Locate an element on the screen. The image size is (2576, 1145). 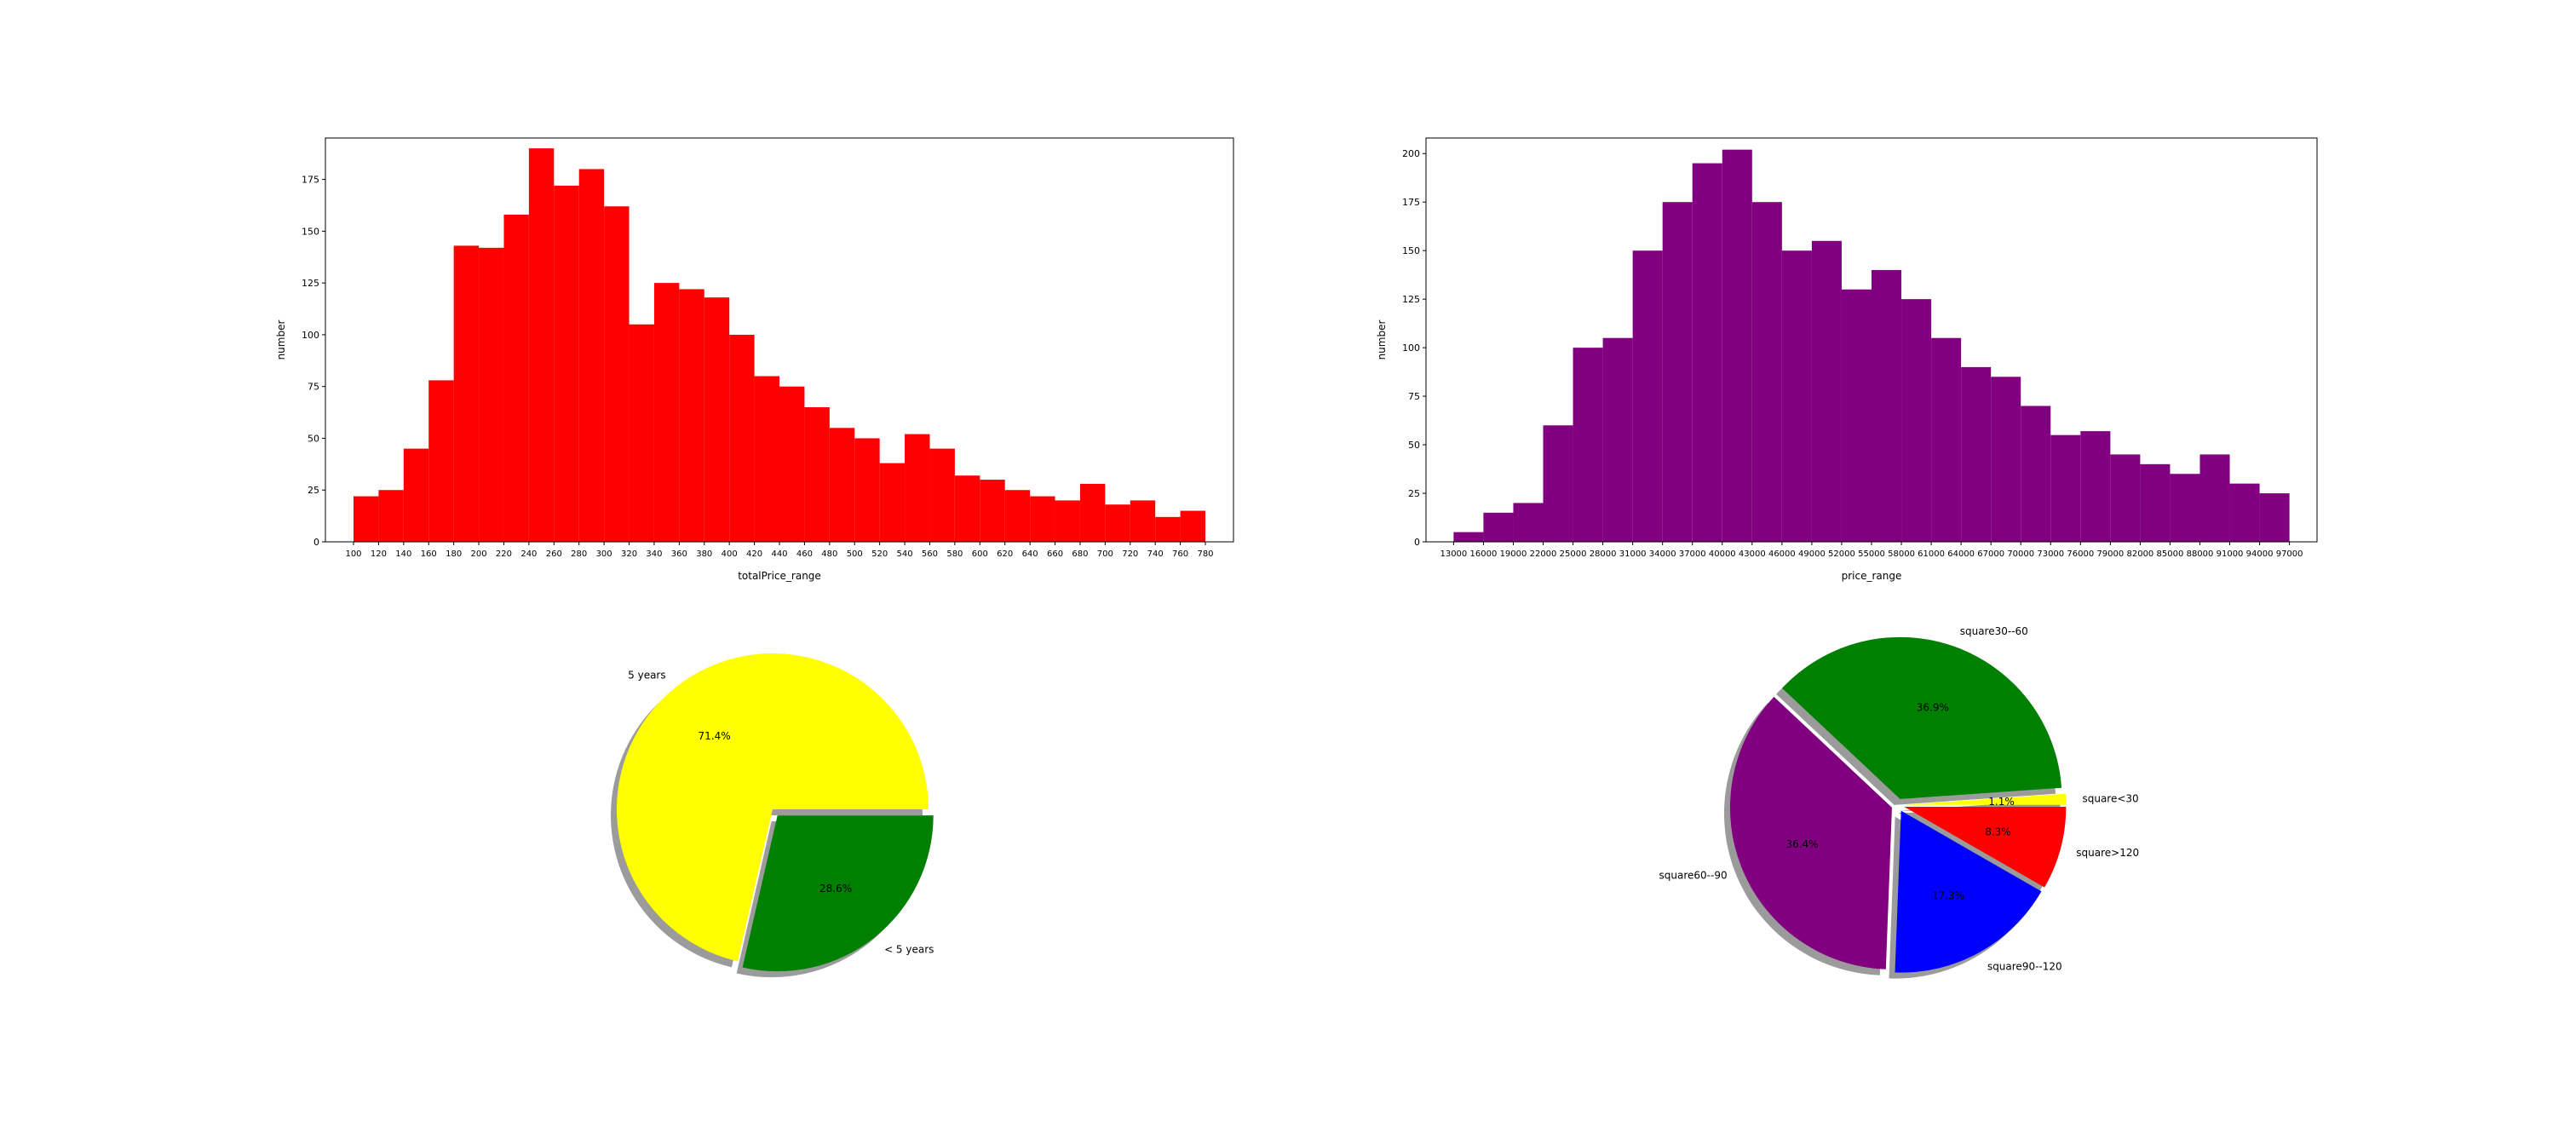
pie-age: 5 years 71.4% < 5 years 28.6% is located at coordinates (784, 813).